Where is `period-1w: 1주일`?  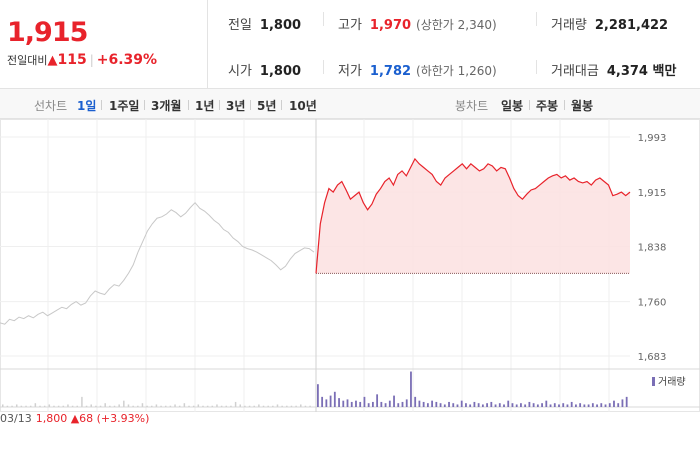
period-1w: 1주일 is located at coordinates (124, 106).